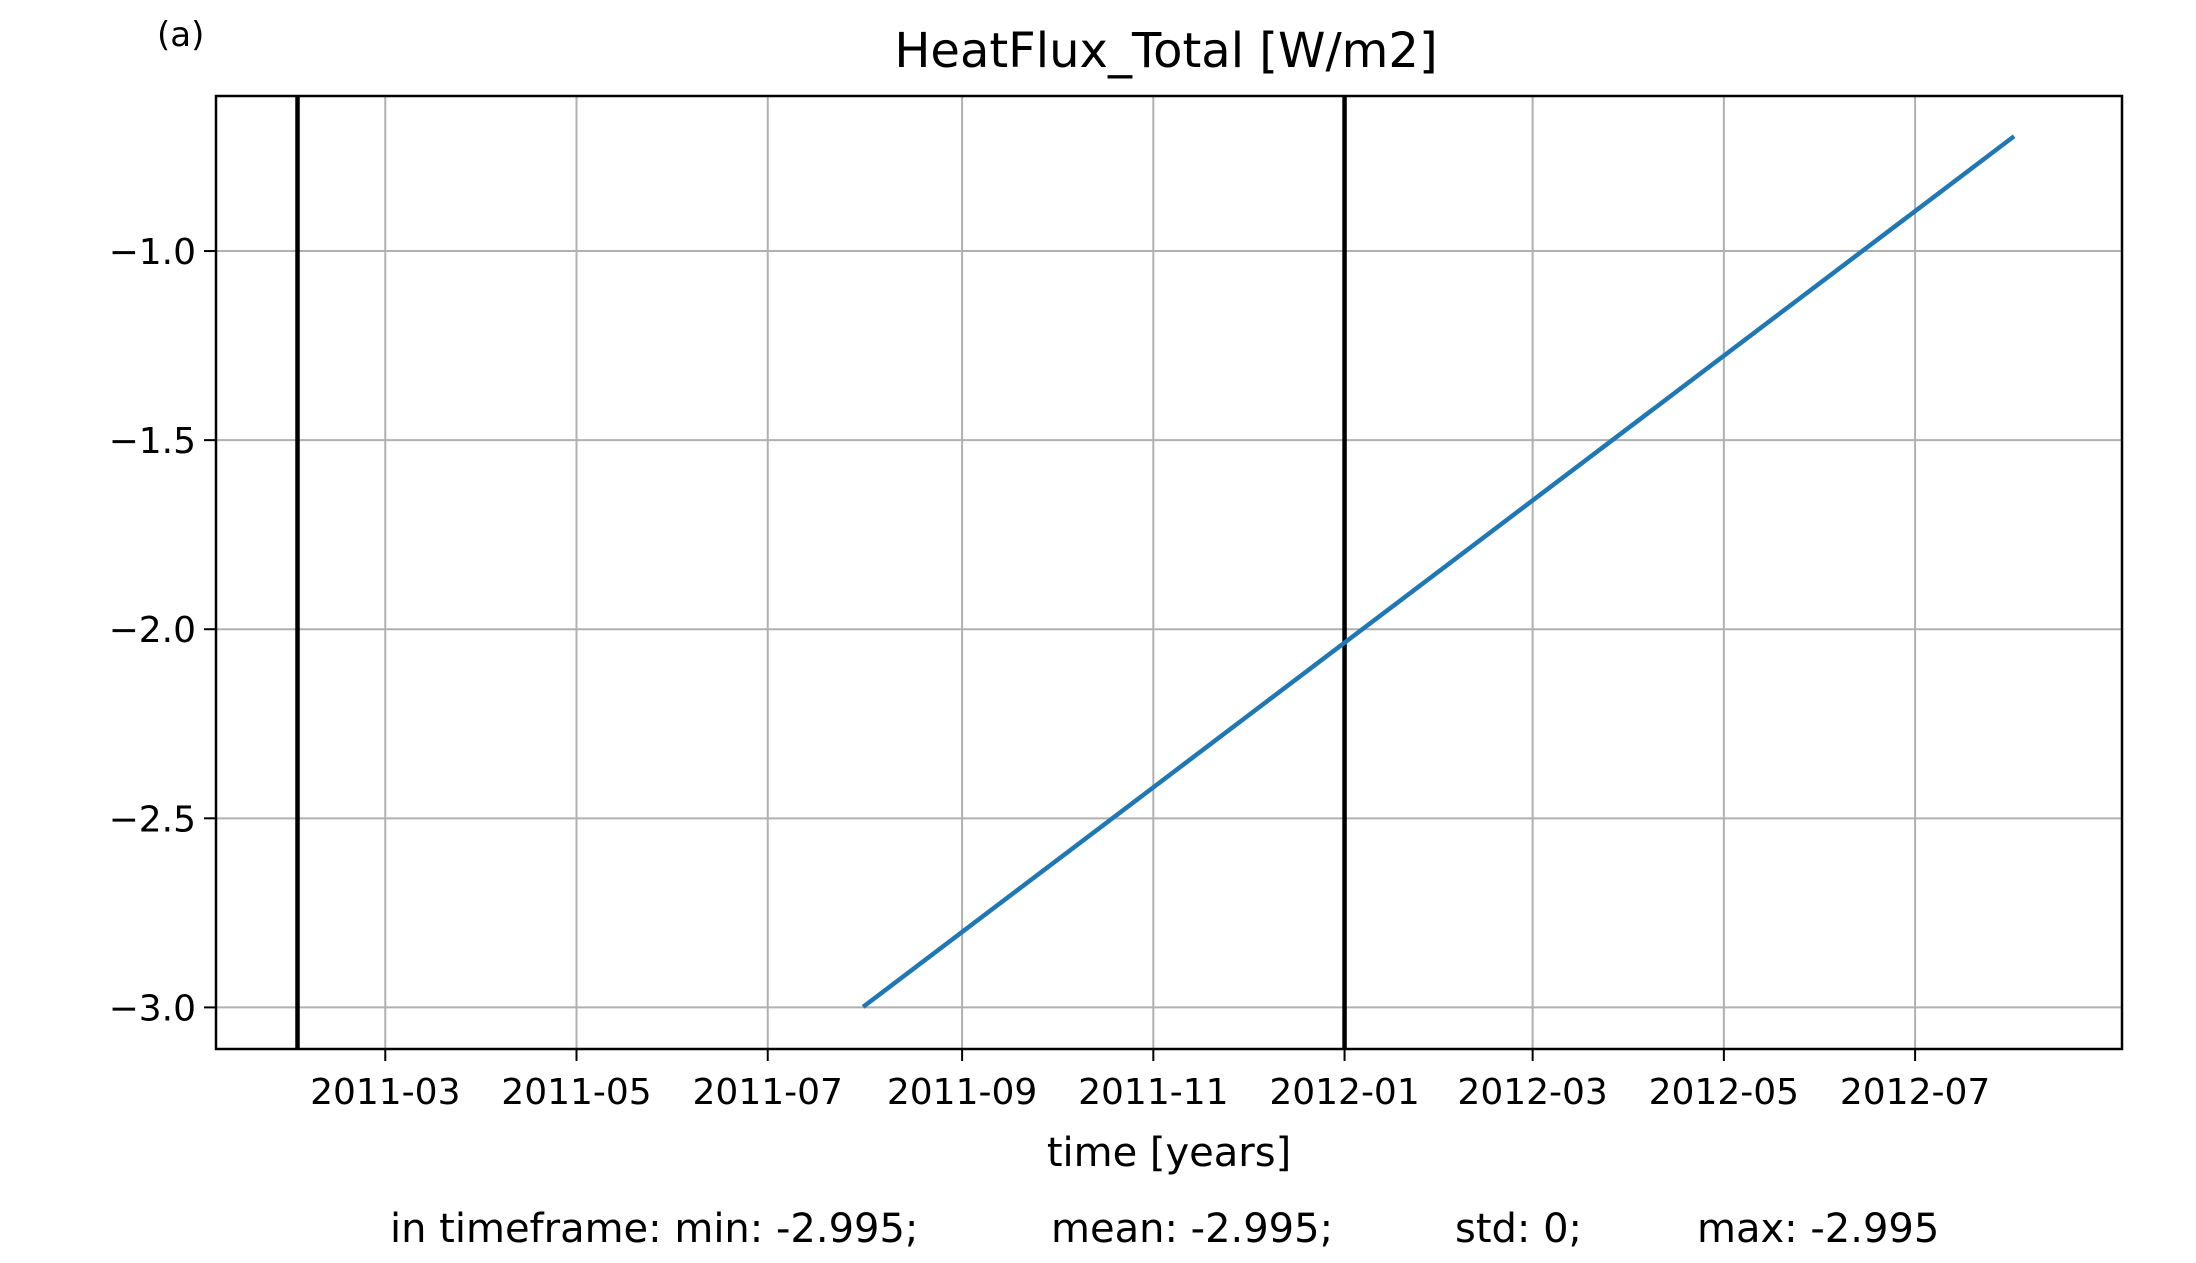 The image size is (2196, 1263). I want to click on x-axis-label: time [years], so click(1169, 1153).